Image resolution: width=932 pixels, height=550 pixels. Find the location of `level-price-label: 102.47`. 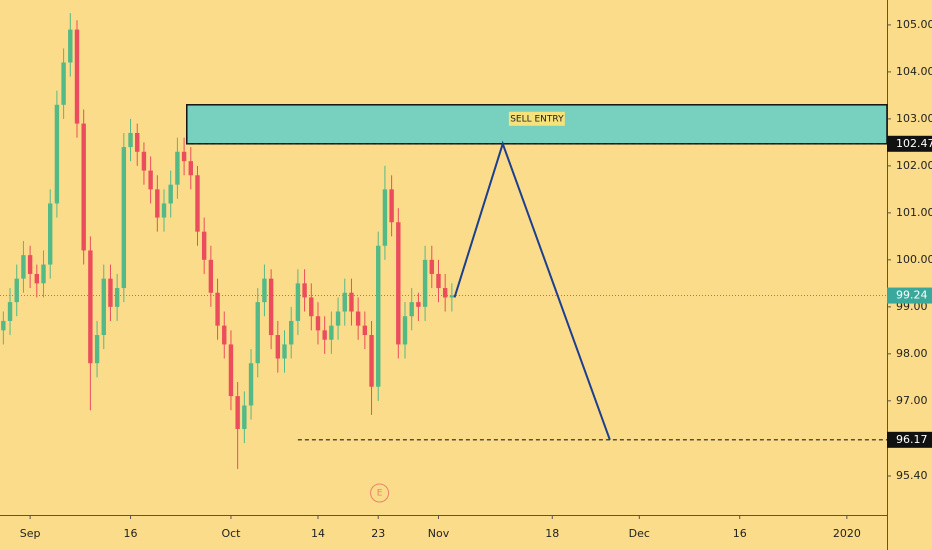

level-price-label: 102.47 is located at coordinates (914, 143).